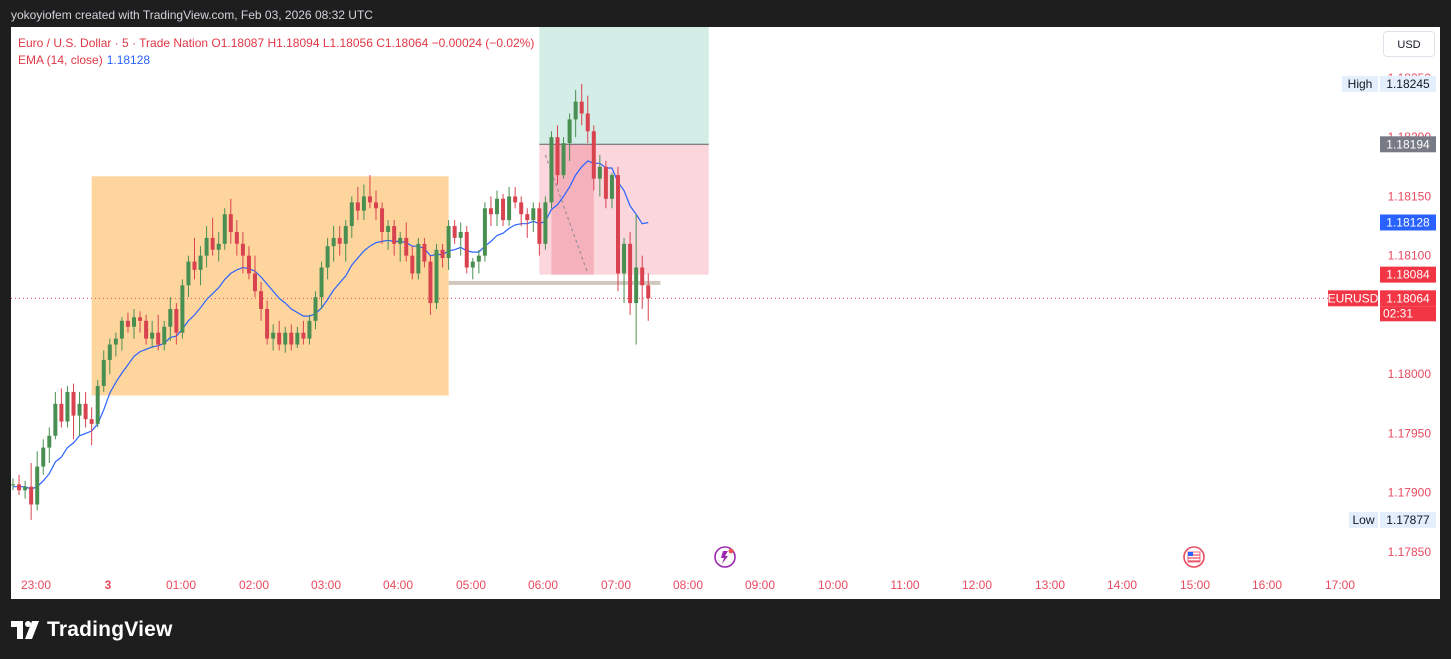 The width and height of the screenshot is (1451, 659). What do you see at coordinates (1410, 196) in the screenshot?
I see `price-tick-label: 1.18150` at bounding box center [1410, 196].